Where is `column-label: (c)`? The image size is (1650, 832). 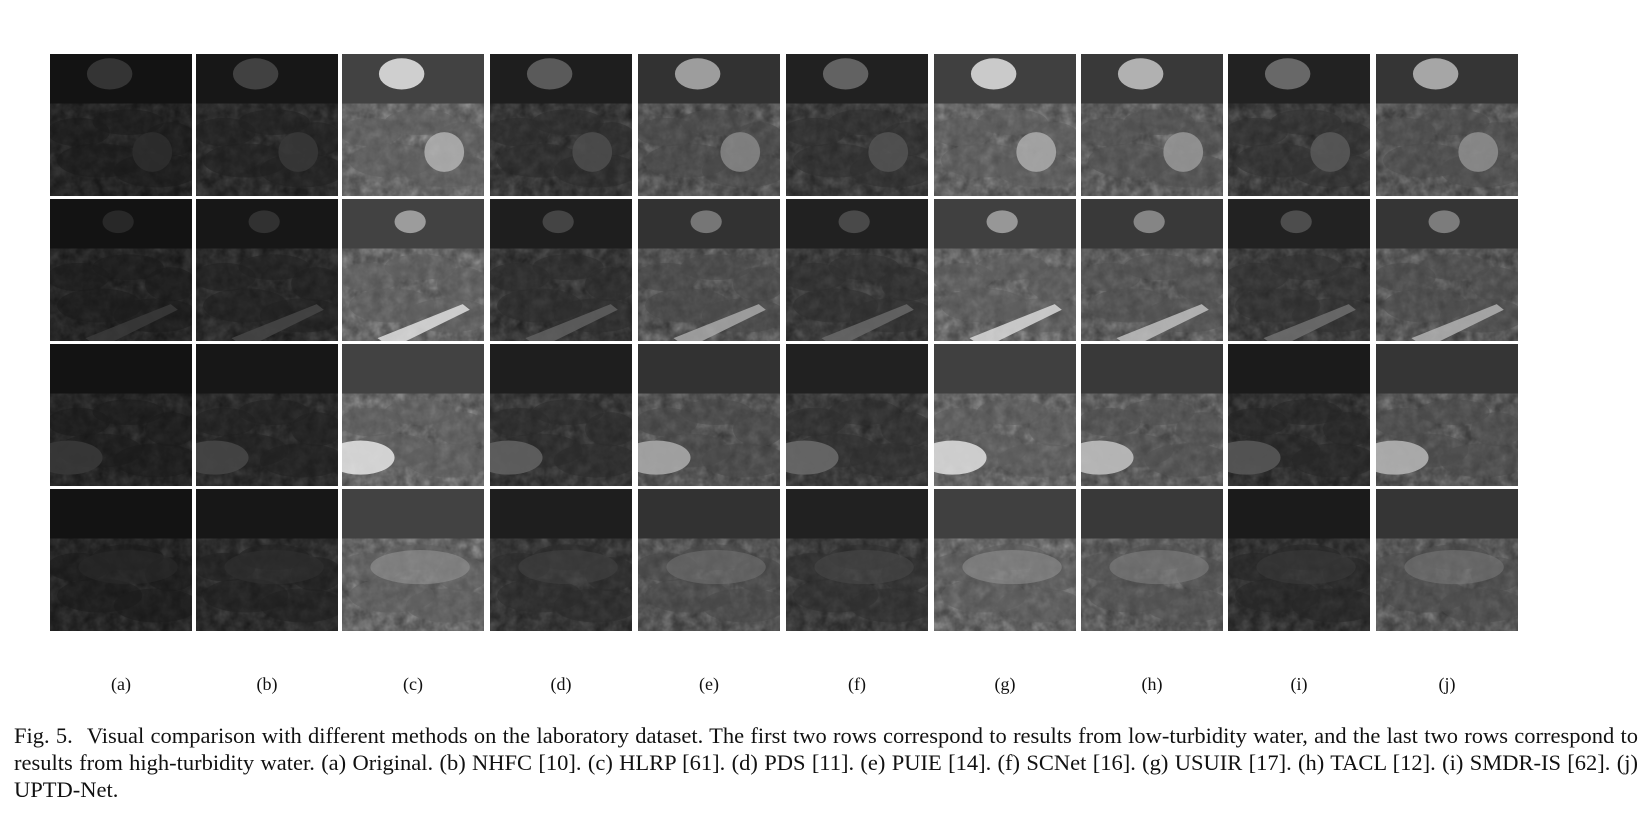 column-label: (c) is located at coordinates (413, 684).